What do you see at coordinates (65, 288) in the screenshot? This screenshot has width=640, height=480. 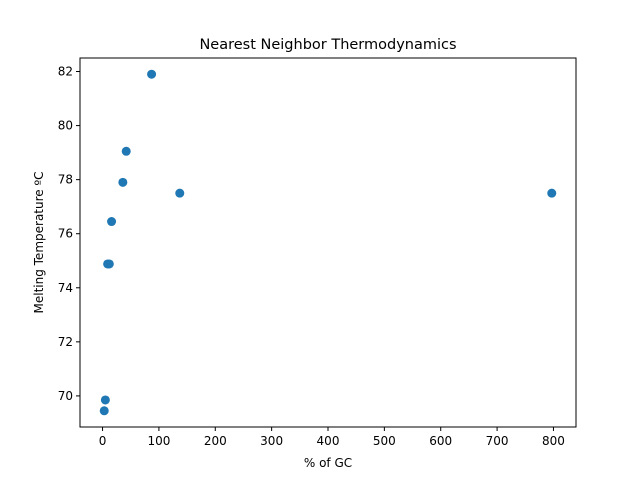 I see `y-tick-label: 74` at bounding box center [65, 288].